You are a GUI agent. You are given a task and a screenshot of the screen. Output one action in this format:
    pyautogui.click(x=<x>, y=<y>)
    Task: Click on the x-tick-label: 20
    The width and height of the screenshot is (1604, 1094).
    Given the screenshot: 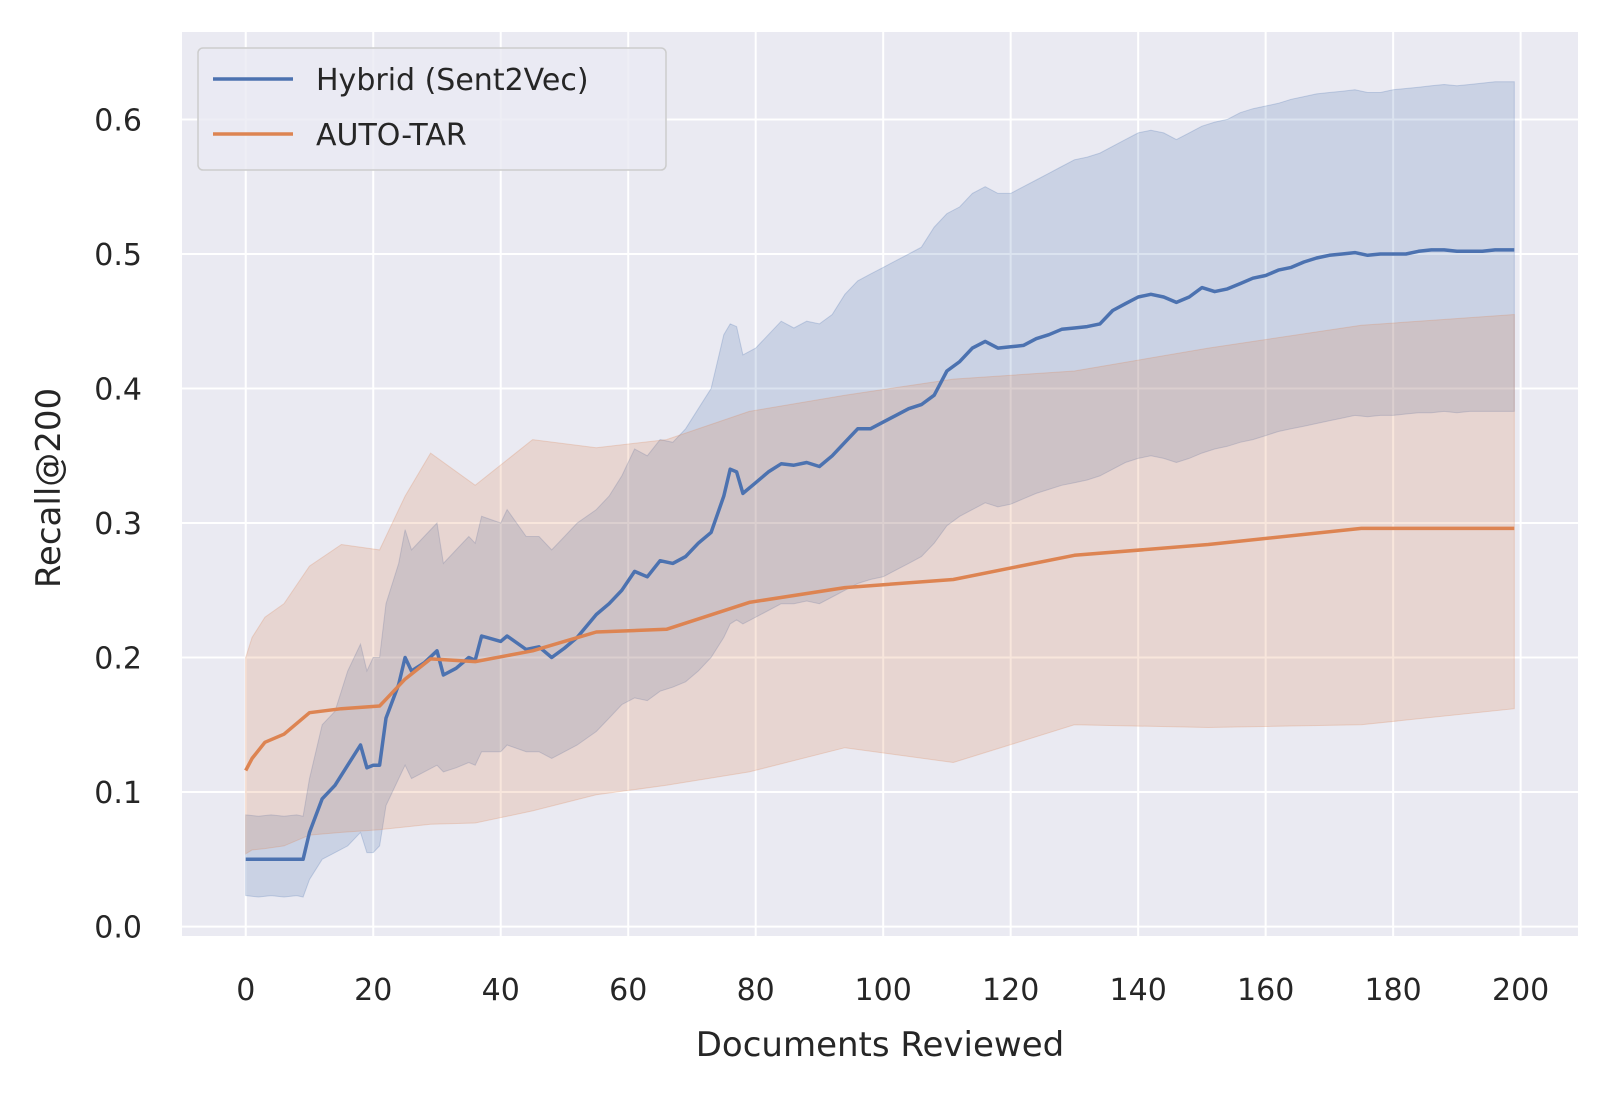 What is the action you would take?
    pyautogui.click(x=373, y=990)
    